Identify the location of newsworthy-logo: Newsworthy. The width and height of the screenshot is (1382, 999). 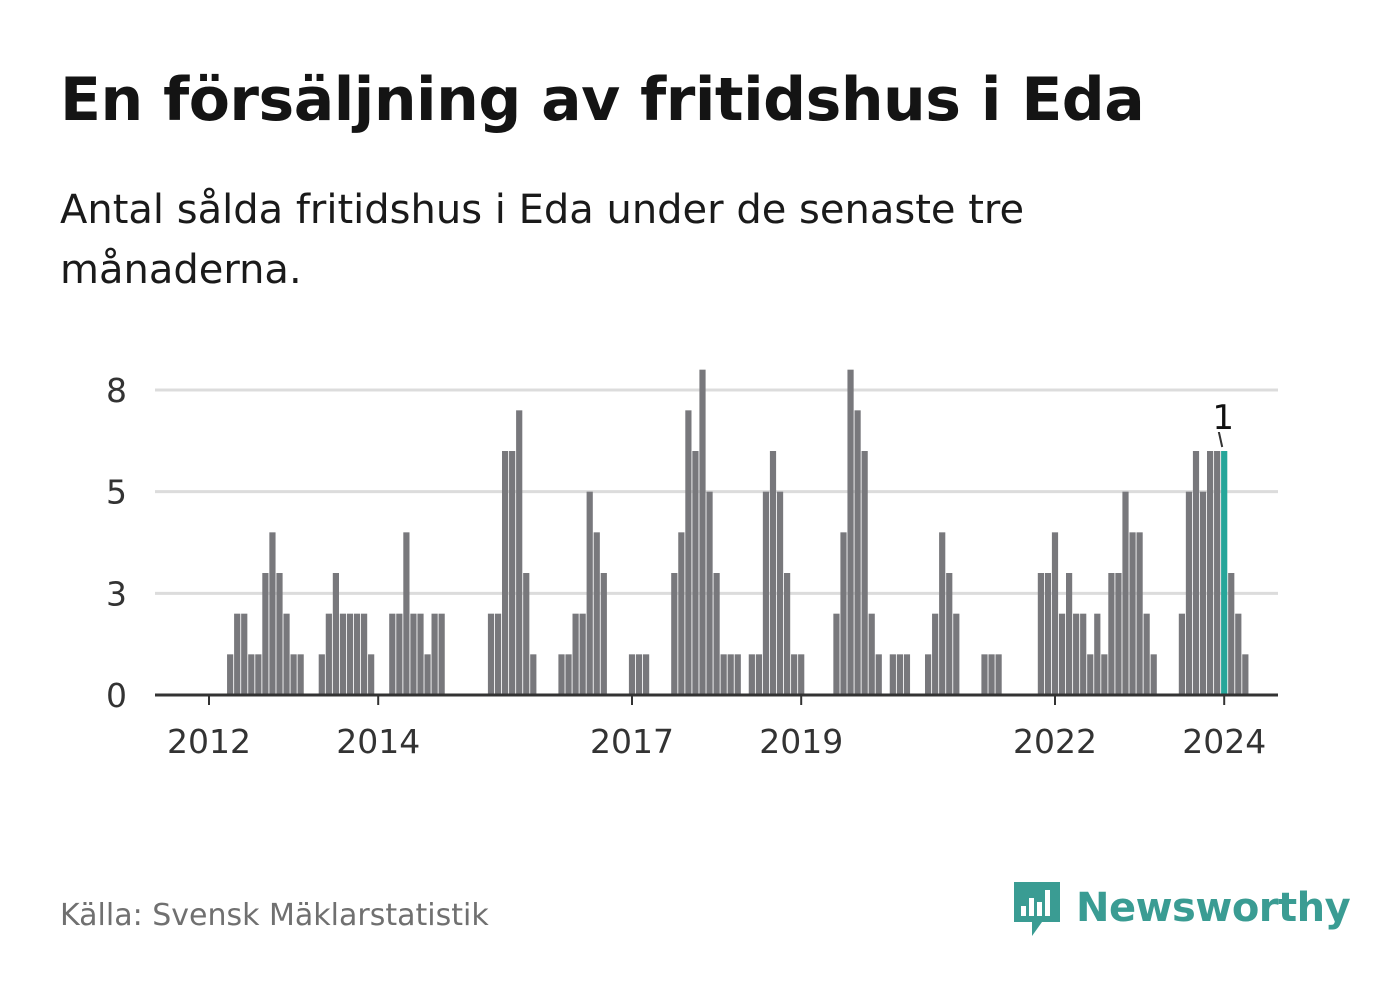
(1180, 908).